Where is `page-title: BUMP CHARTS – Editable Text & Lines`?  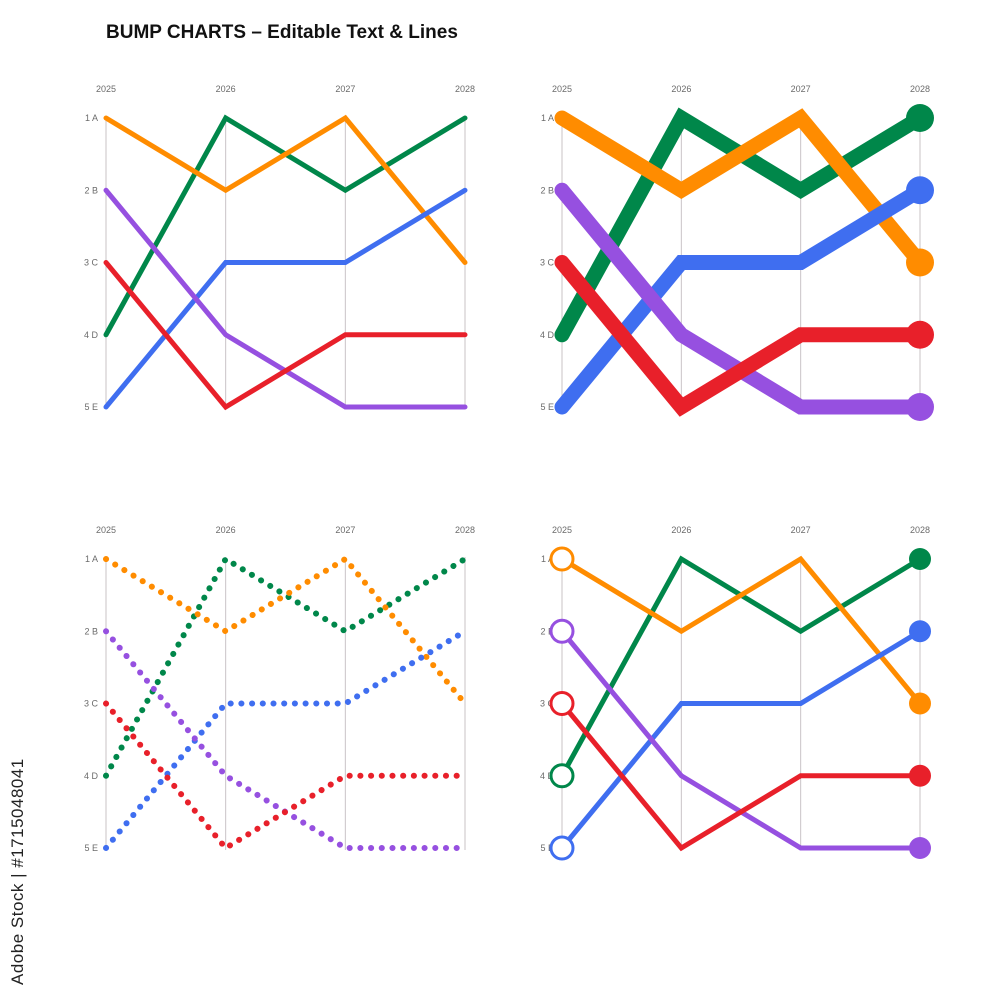 page-title: BUMP CHARTS – Editable Text & Lines is located at coordinates (282, 32).